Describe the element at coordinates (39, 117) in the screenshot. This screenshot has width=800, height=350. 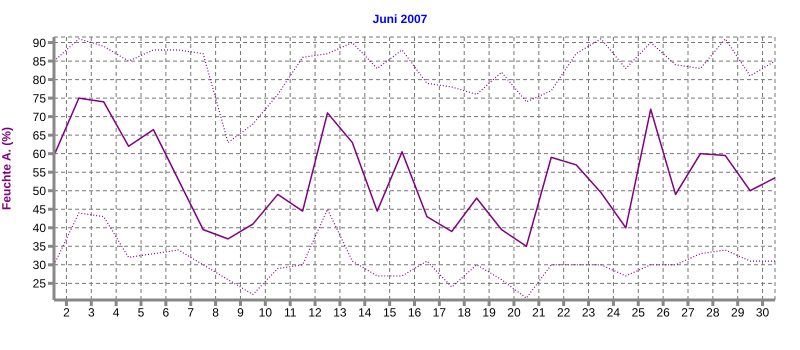
I see `y-tick-label: 70` at that location.